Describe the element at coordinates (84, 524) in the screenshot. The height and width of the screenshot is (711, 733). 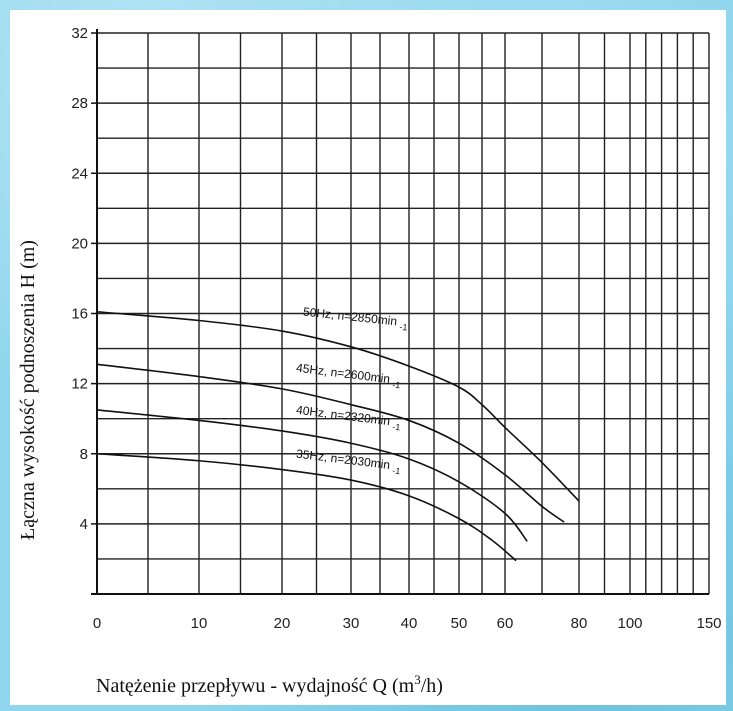
I see `y-tick-label: 4` at that location.